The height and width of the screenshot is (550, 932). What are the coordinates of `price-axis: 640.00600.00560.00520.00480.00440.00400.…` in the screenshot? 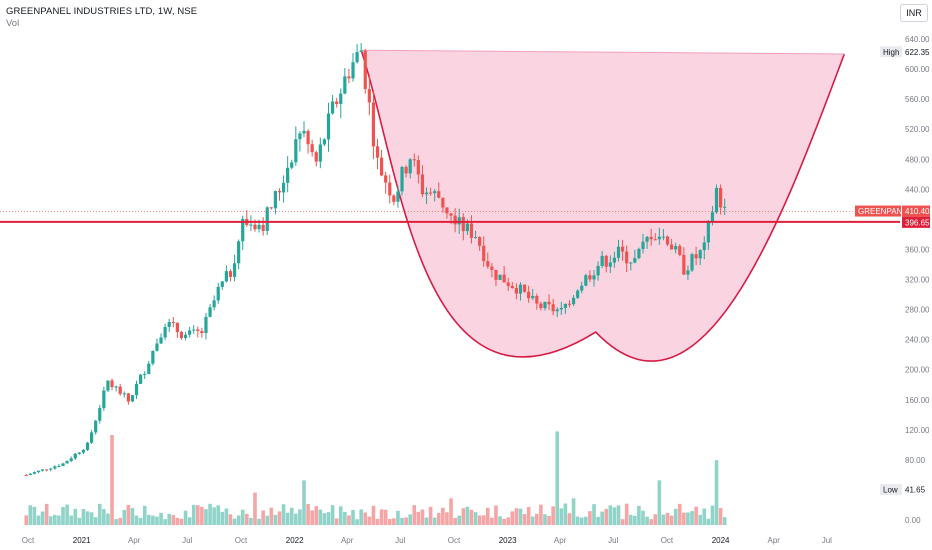 It's located at (917, 280).